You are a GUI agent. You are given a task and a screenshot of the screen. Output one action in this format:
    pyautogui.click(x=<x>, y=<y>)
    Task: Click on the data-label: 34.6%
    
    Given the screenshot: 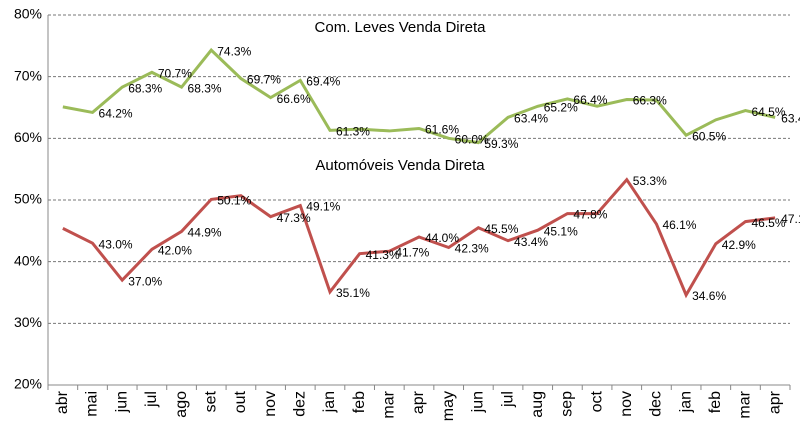 What is the action you would take?
    pyautogui.click(x=709, y=296)
    